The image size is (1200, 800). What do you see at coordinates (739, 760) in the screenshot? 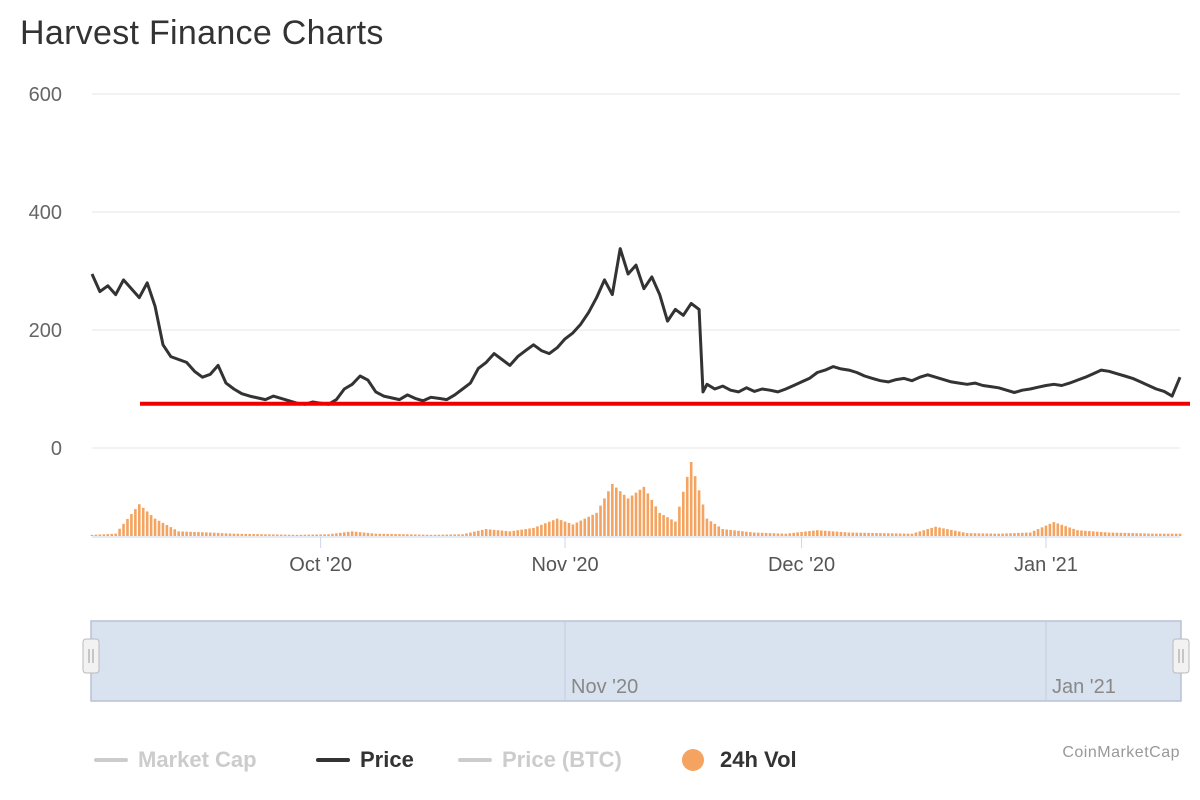
I see `legend-item-24h-vol: 24h Vol` at bounding box center [739, 760].